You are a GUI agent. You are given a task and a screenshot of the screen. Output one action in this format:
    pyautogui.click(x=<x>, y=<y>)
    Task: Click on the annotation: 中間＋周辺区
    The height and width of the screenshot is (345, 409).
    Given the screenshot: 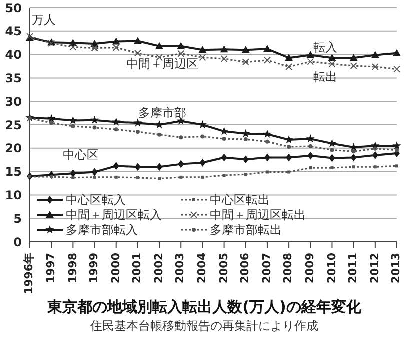 What is the action you would take?
    pyautogui.click(x=162, y=64)
    